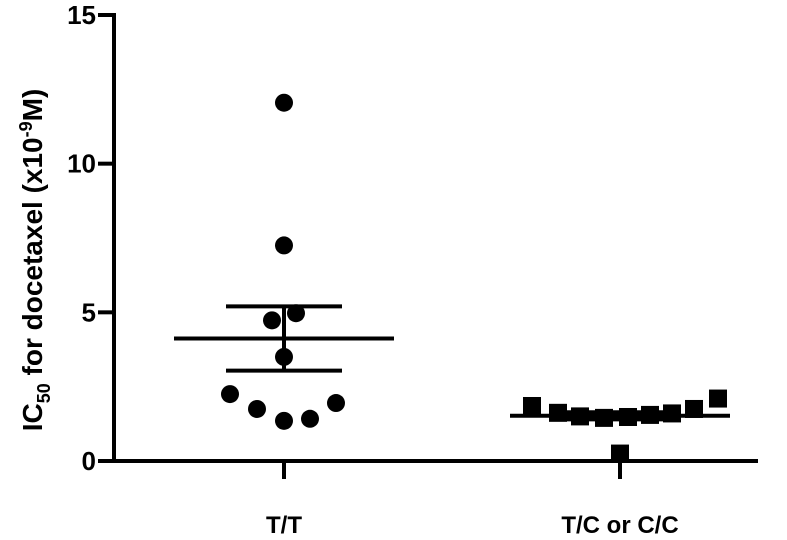  I want to click on y-axis-label-suffix: M), so click(32, 105).